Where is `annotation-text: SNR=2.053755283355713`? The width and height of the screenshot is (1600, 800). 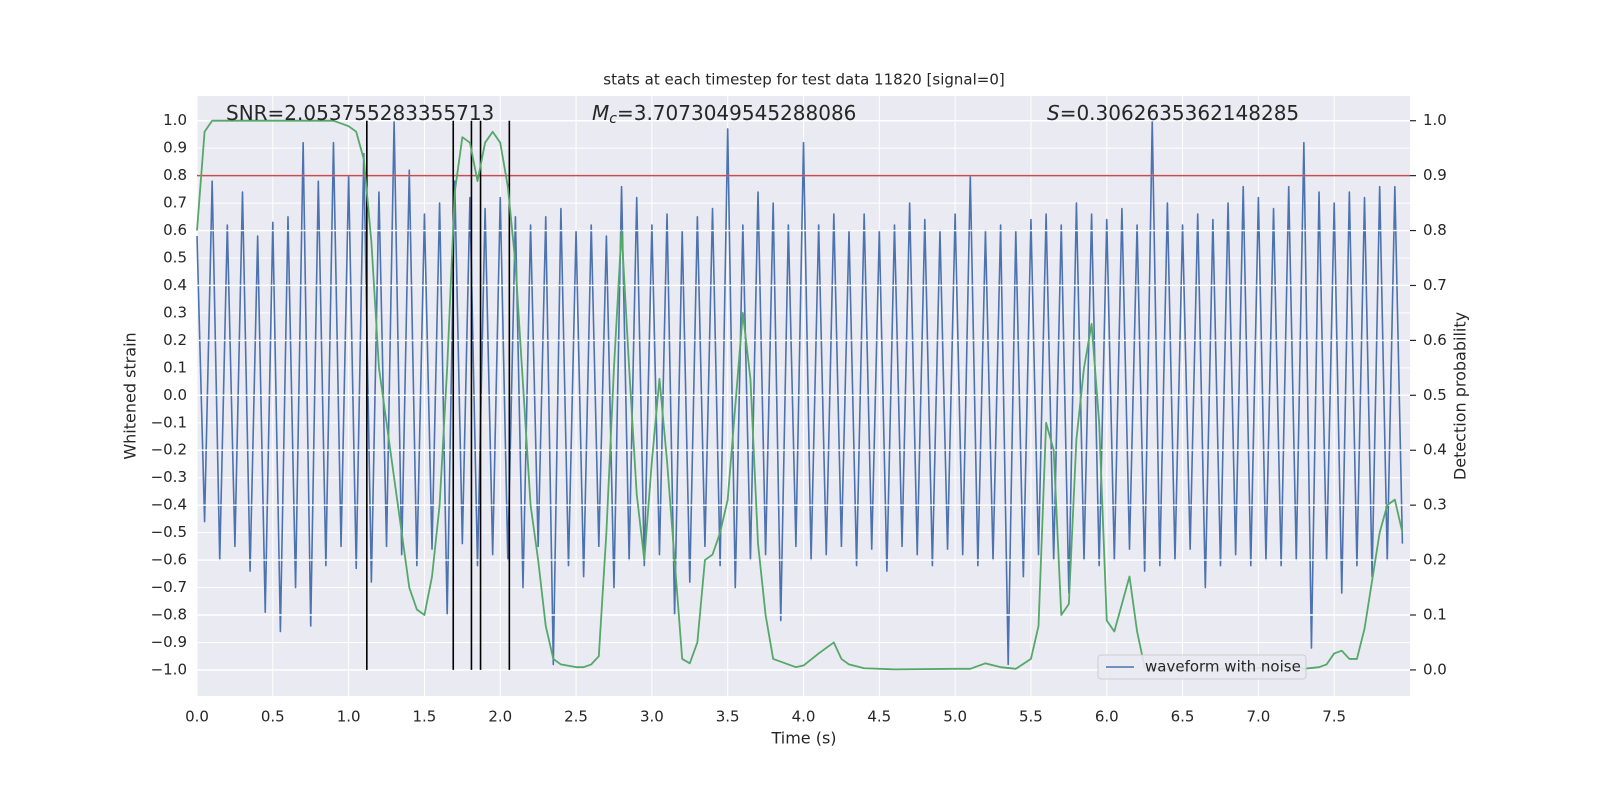
annotation-text: SNR=2.053755283355713 is located at coordinates (360, 113).